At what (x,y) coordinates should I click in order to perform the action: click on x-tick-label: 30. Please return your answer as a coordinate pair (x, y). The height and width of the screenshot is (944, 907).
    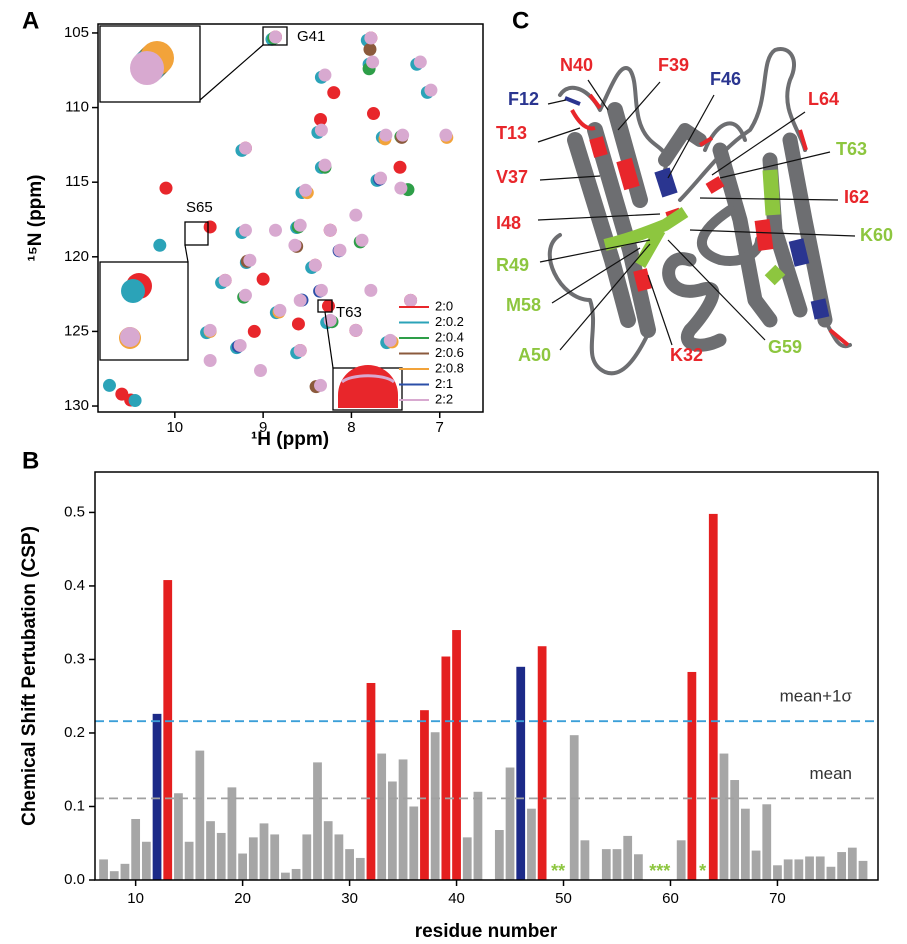
    Looking at the image, I should click on (349, 898).